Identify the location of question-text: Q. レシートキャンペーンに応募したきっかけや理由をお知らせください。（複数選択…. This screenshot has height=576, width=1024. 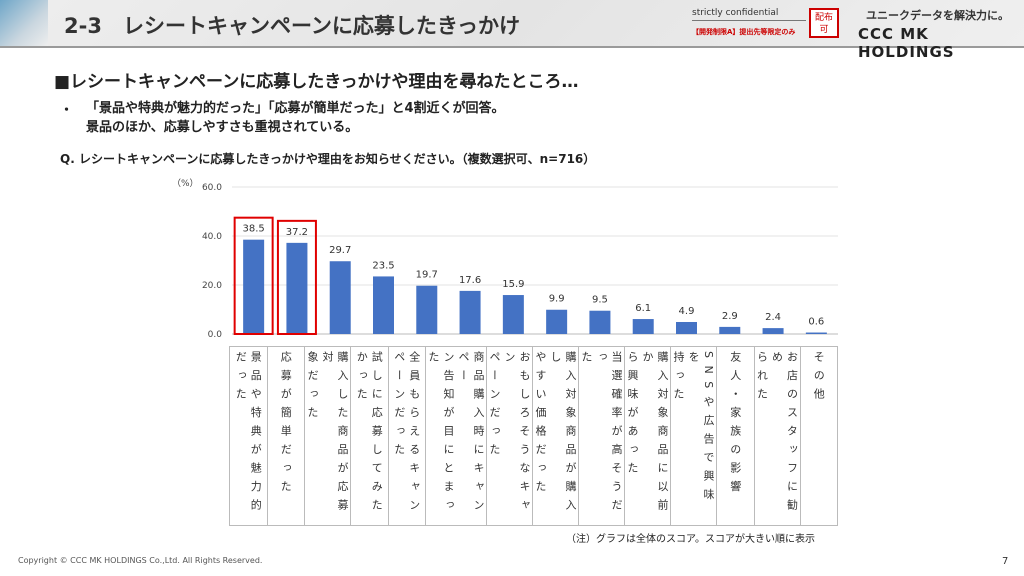
(328, 159).